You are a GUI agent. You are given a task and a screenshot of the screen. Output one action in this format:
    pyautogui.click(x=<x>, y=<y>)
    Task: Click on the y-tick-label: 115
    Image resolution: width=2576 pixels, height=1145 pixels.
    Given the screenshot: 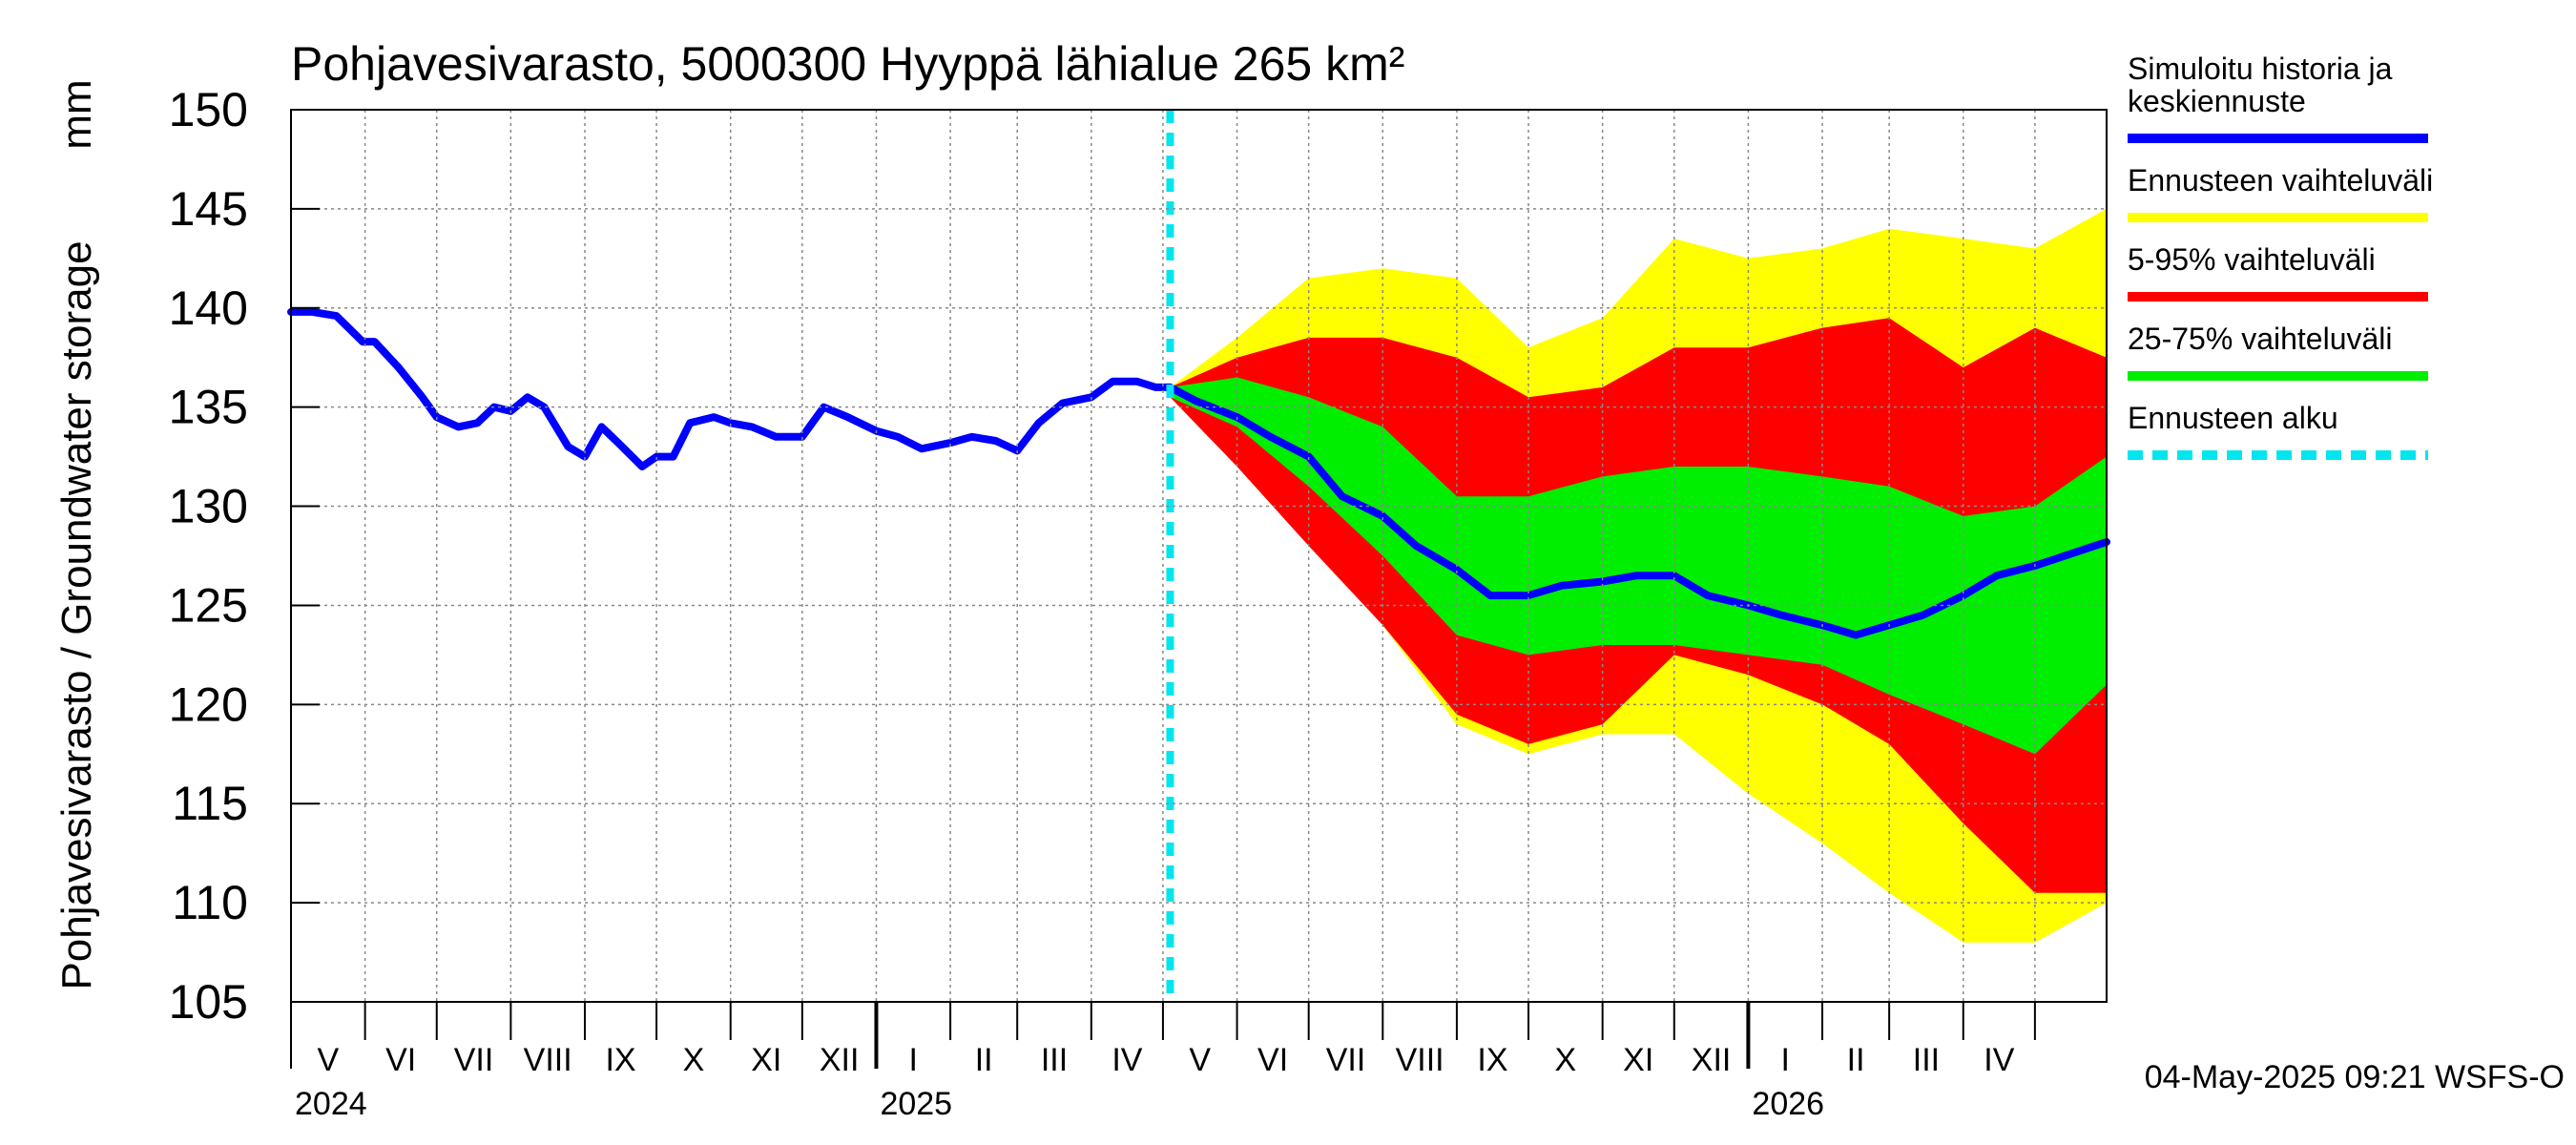 What is the action you would take?
    pyautogui.click(x=210, y=803)
    